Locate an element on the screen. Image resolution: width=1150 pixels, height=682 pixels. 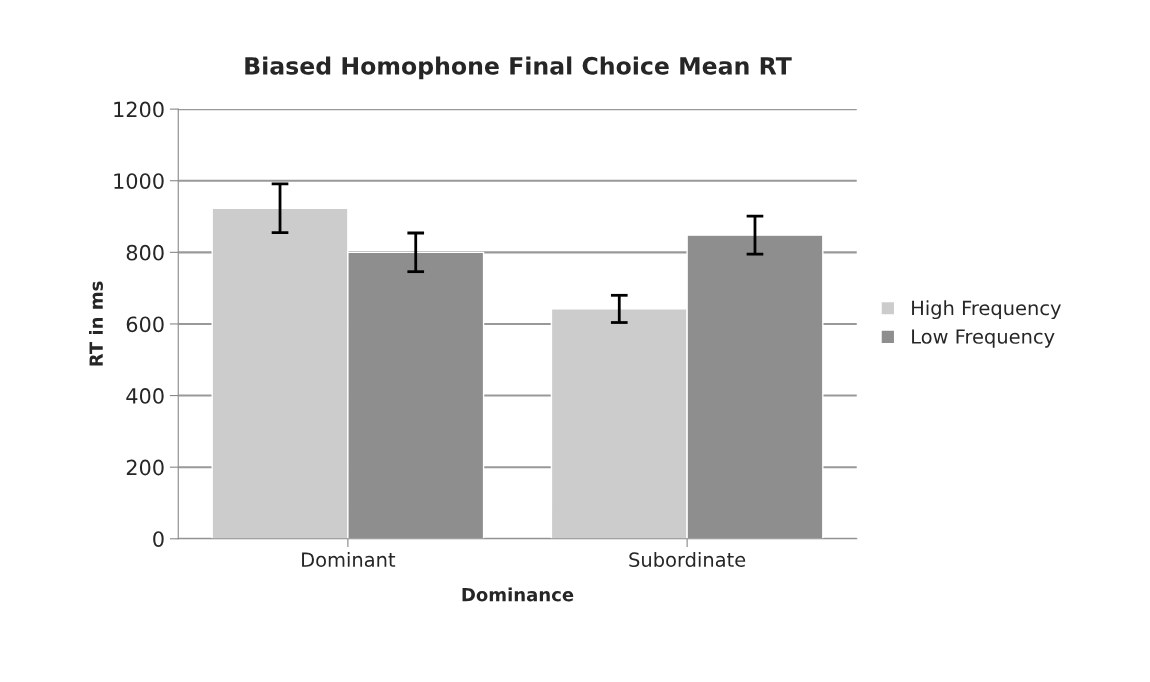
y-tick-label: 1200 is located at coordinates (139, 109).